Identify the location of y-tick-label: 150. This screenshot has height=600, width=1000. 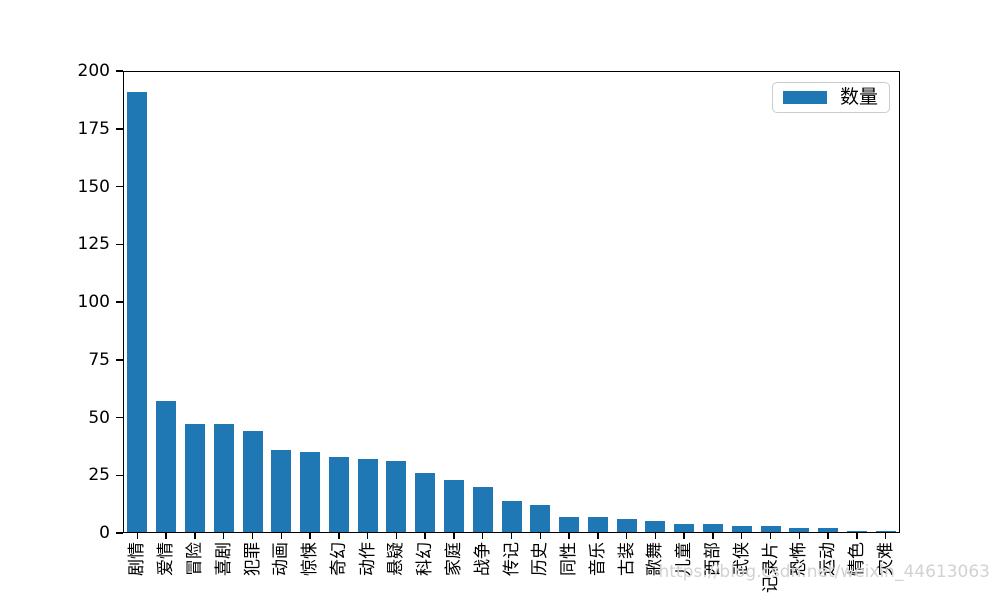
(93, 186).